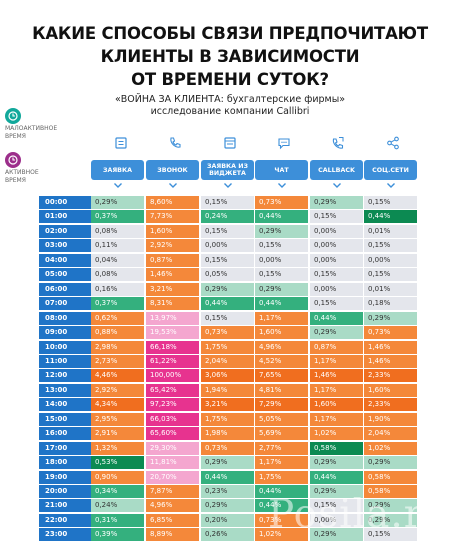  What do you see at coordinates (172, 202) in the screenshot?
I see `table-cell: 8,60%` at bounding box center [172, 202].